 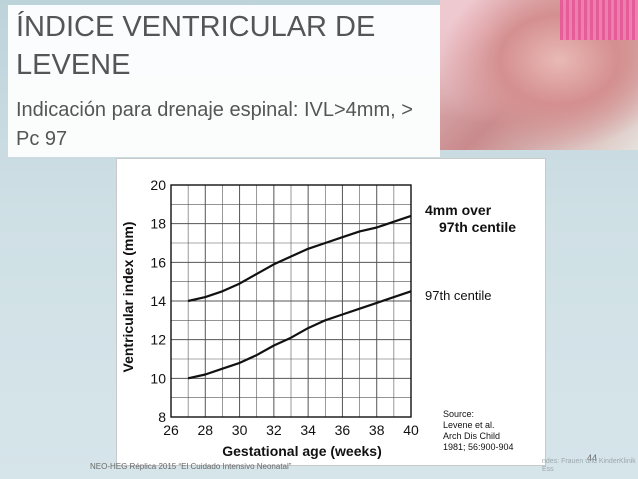 What do you see at coordinates (158, 262) in the screenshot?
I see `y-tick-label: 16` at bounding box center [158, 262].